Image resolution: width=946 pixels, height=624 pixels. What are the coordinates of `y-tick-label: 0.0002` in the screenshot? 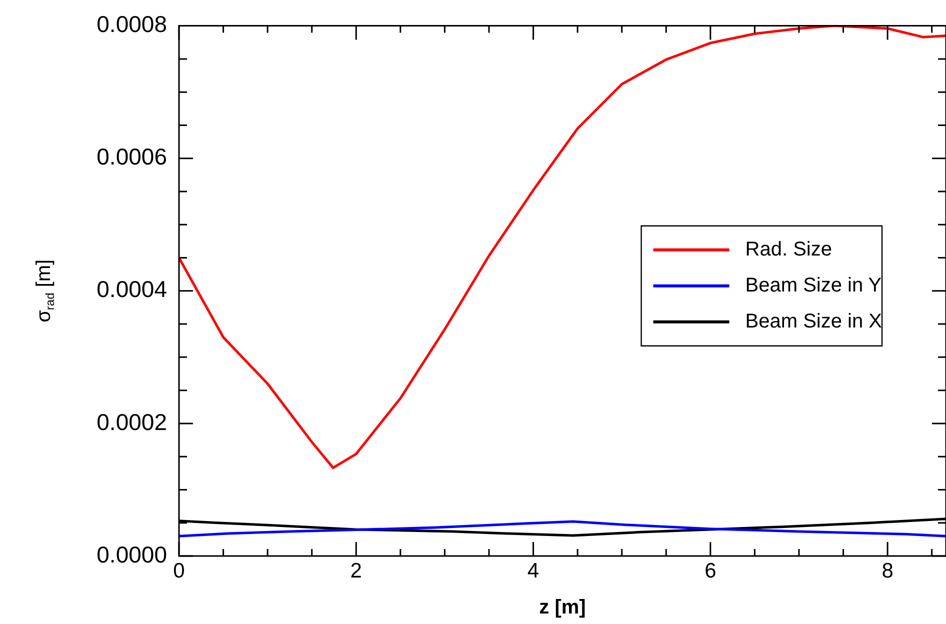 It's located at (131, 421).